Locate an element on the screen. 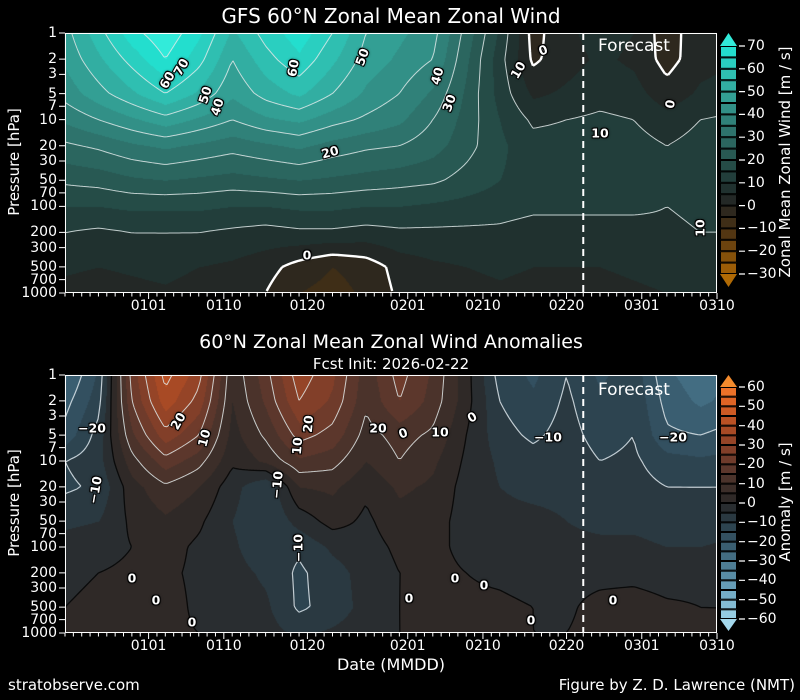 The height and width of the screenshot is (700, 800). top-chart-title: GFS 60°N Zonal Mean Zonal Wind is located at coordinates (391, 16).